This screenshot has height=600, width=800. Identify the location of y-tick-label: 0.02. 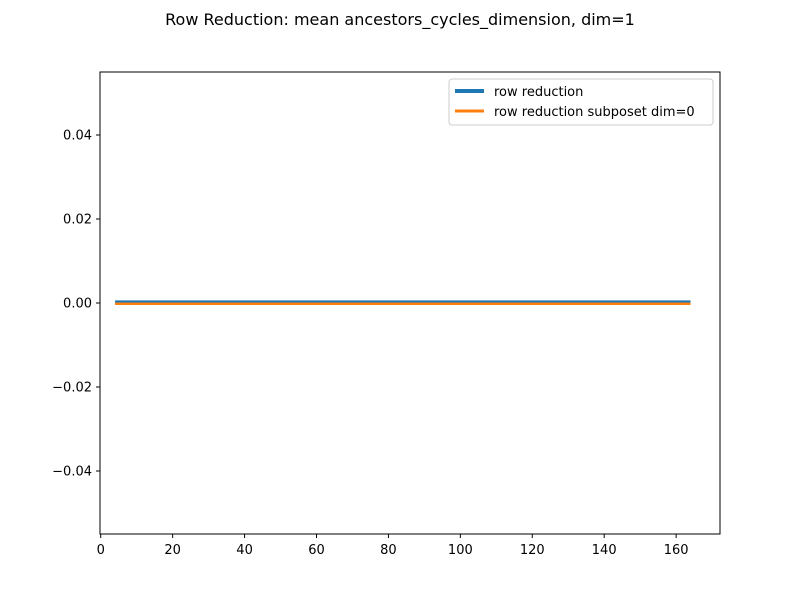
(77, 220).